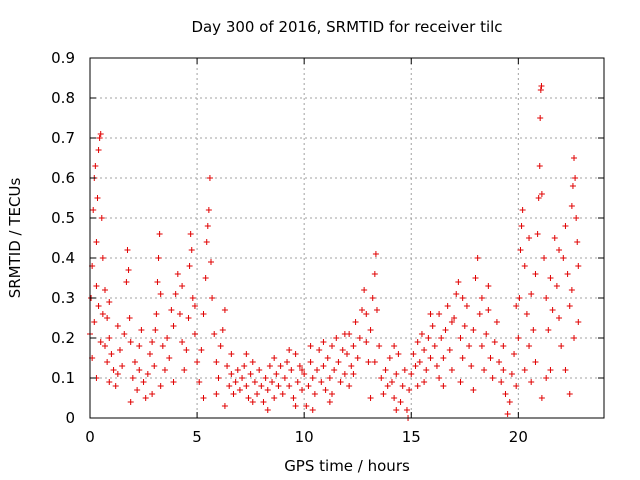  I want to click on y-tick-label: 0.8, so click(63, 98).